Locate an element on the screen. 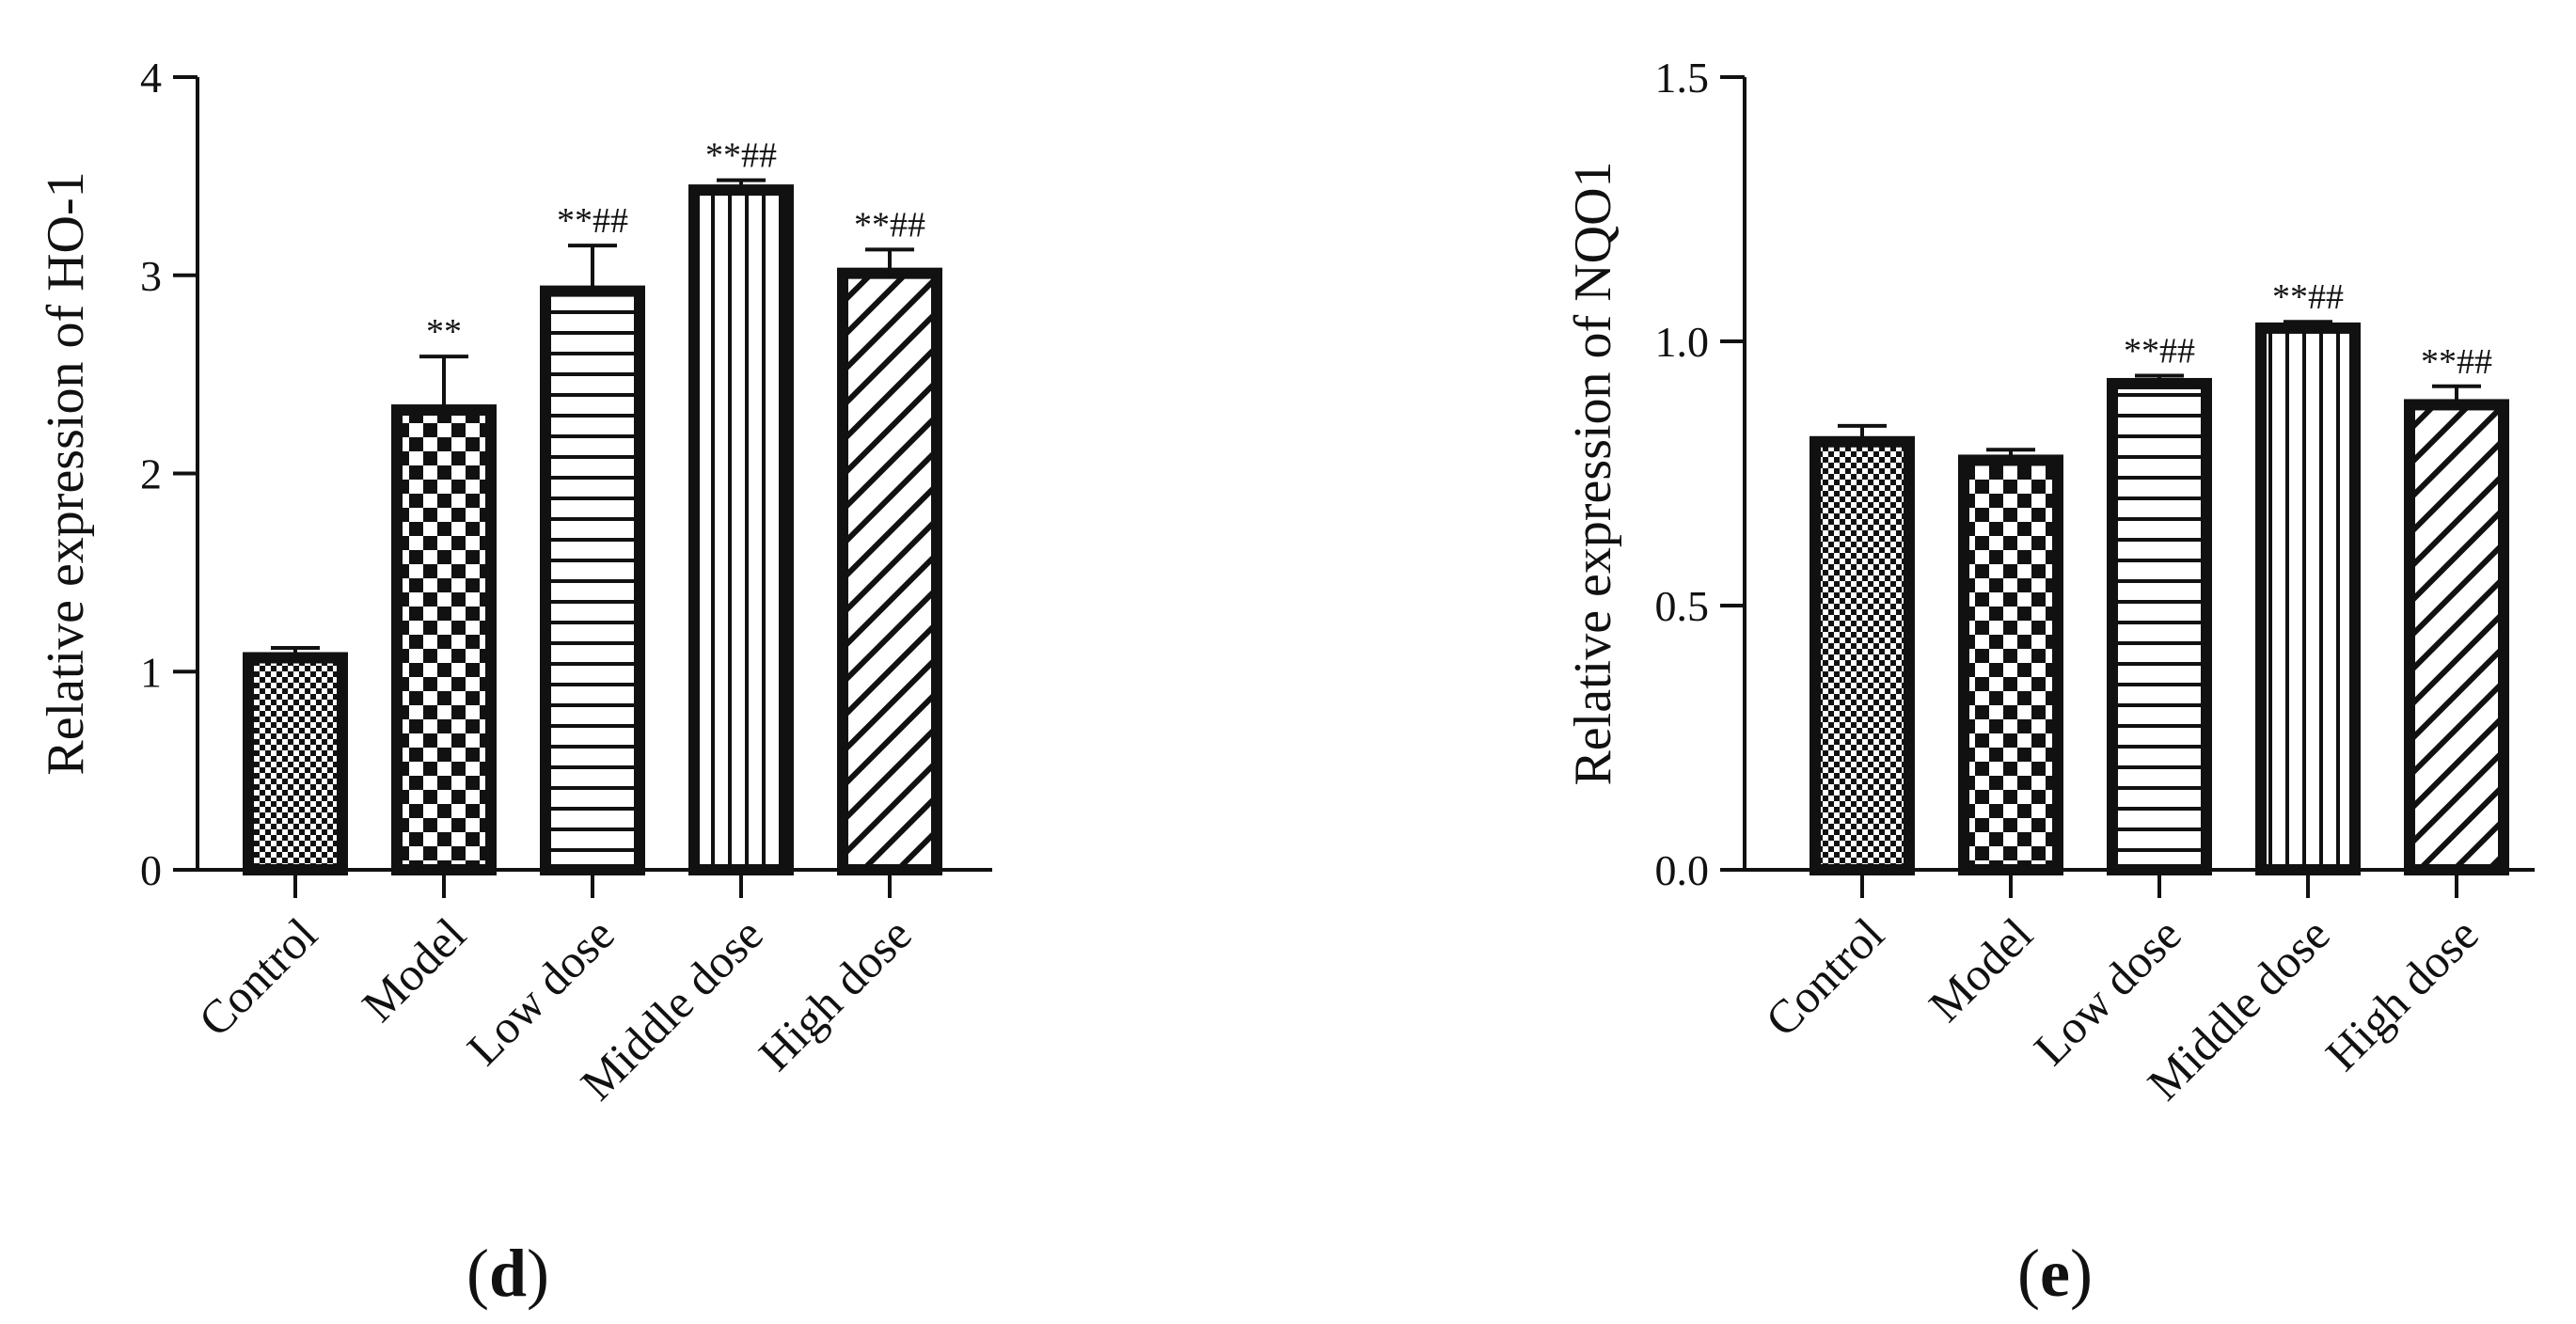 The width and height of the screenshot is (2576, 1324). panel-letter: e is located at coordinates (2055, 1273).